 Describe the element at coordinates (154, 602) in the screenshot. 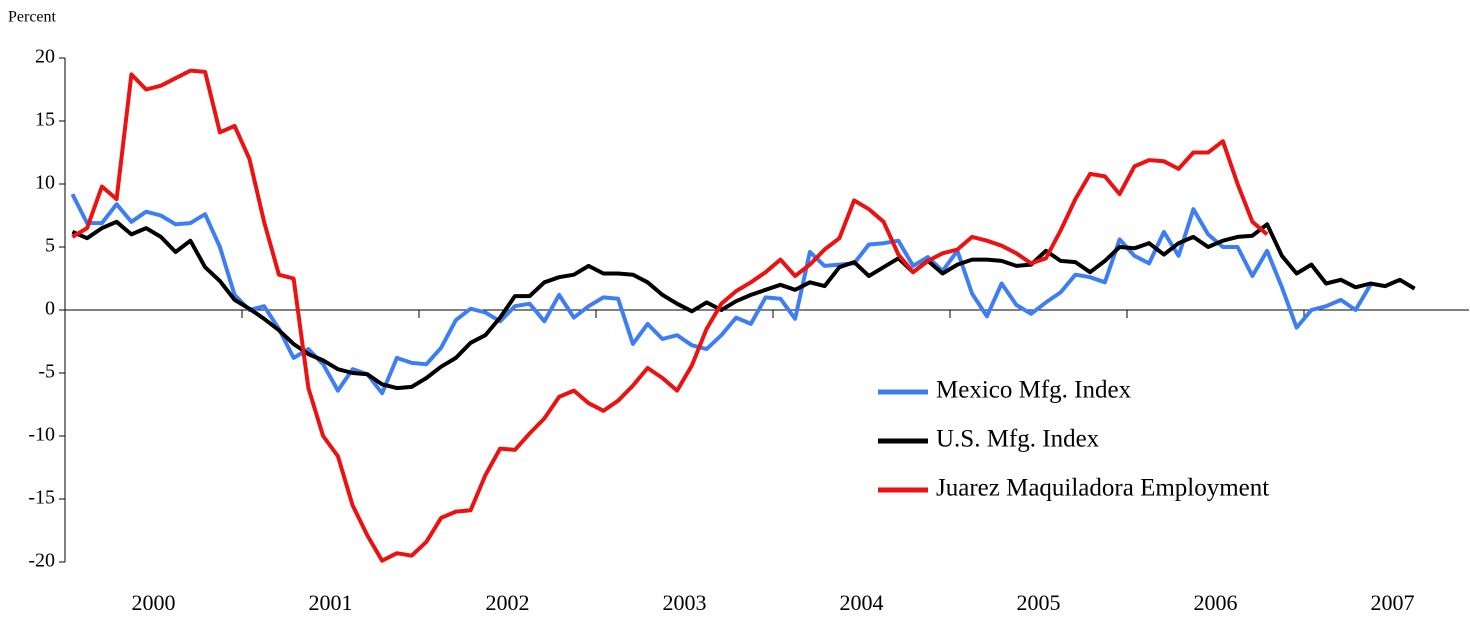

I see `x-tick-label: 2000` at that location.